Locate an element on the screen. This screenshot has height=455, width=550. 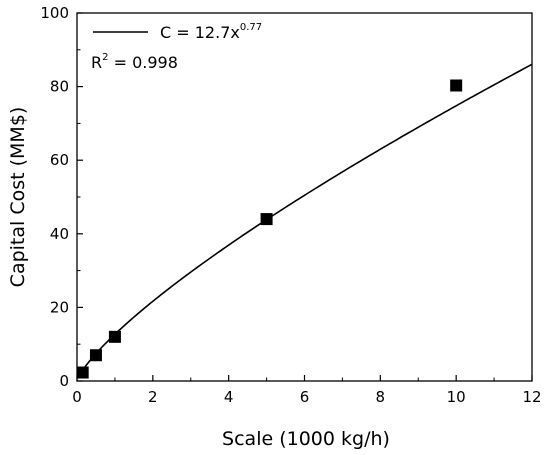
x-tick-label: 10 is located at coordinates (456, 397).